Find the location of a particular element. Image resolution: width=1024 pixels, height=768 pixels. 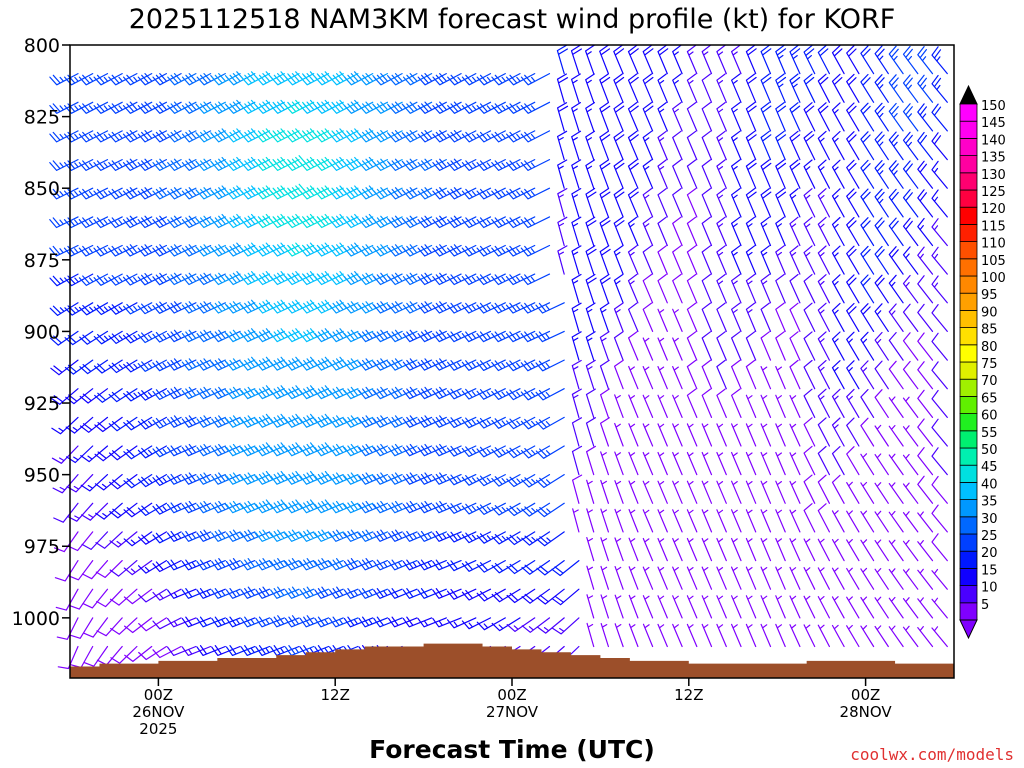

y-tick-label: 850 is located at coordinates (42, 189).